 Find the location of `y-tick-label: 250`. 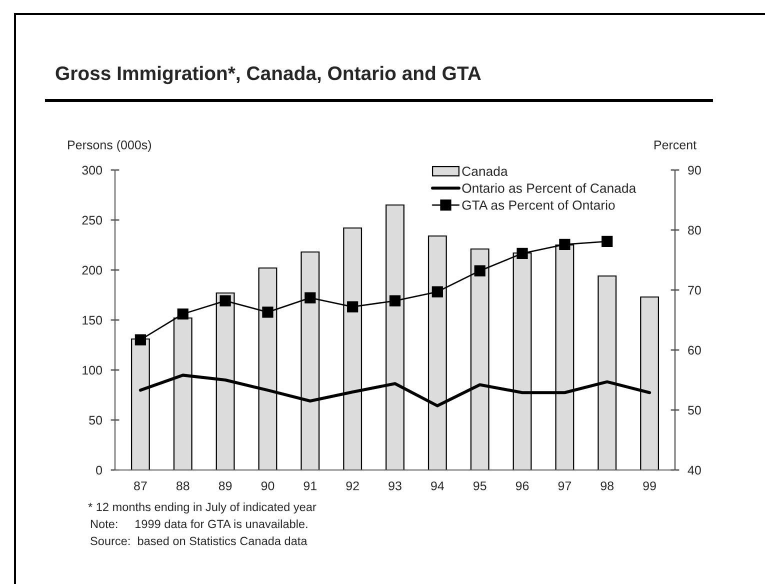

y-tick-label: 250 is located at coordinates (92, 220).